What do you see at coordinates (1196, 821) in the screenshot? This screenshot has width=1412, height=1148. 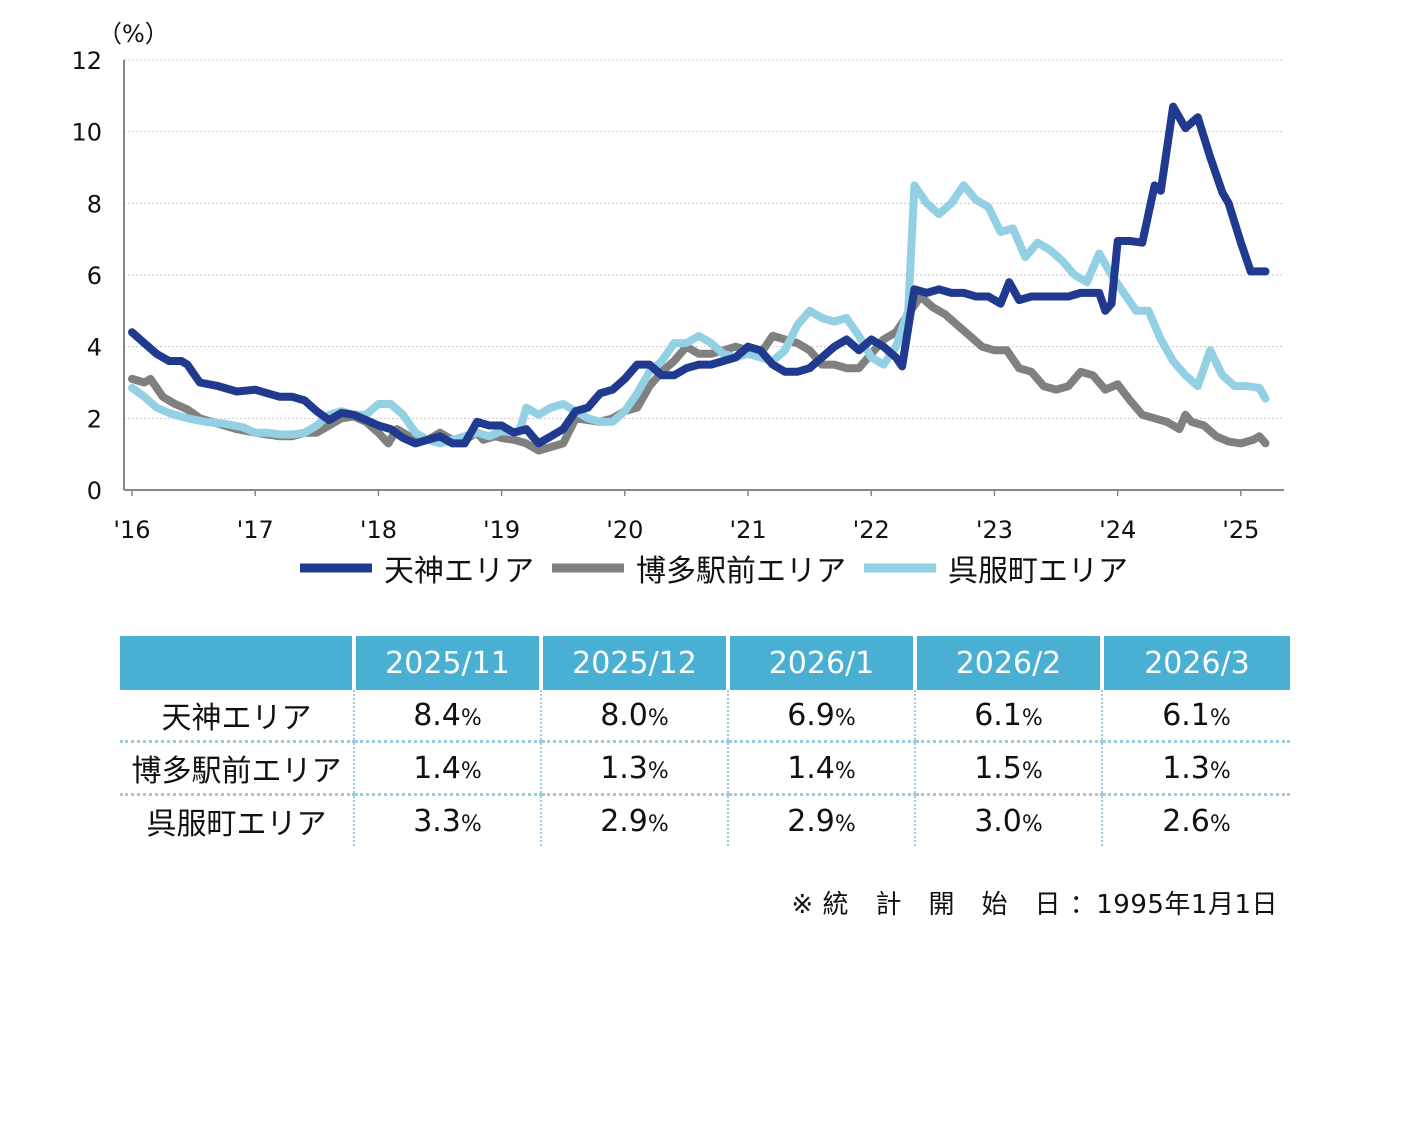 I see `table-value-cell: 2.6%` at bounding box center [1196, 821].